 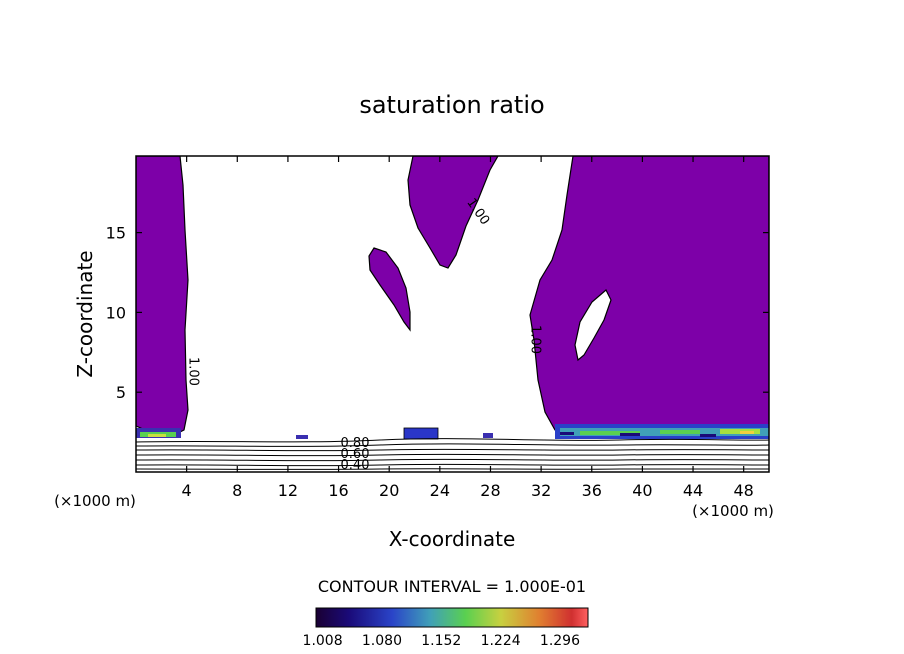 What do you see at coordinates (162, 296) in the screenshot?
I see `region-left-column` at bounding box center [162, 296].